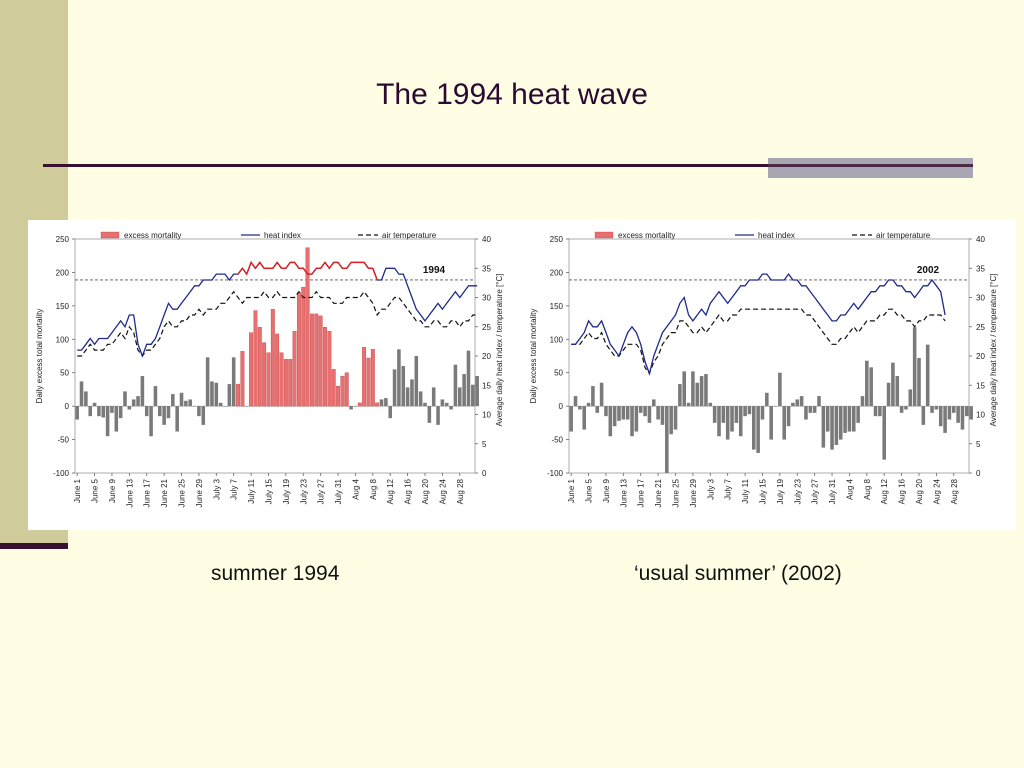  I want to click on y2-tick-label: 10, so click(980, 415).